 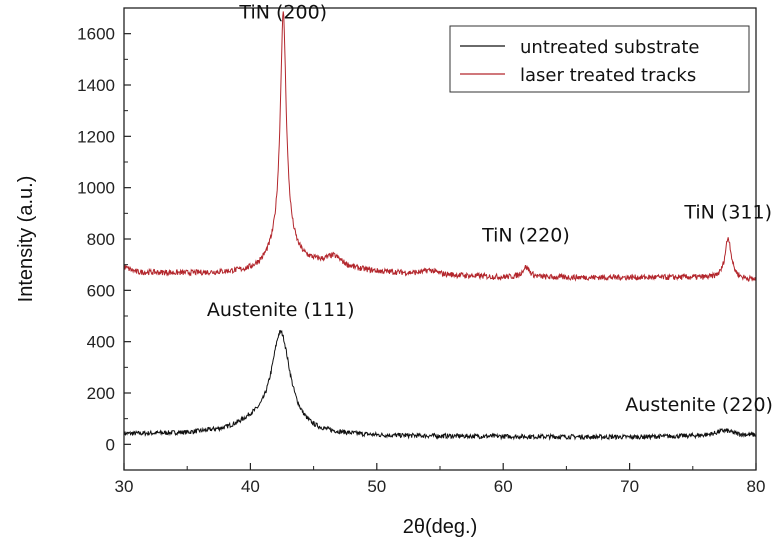 I want to click on y-tick-label: 0, so click(x=110, y=444).